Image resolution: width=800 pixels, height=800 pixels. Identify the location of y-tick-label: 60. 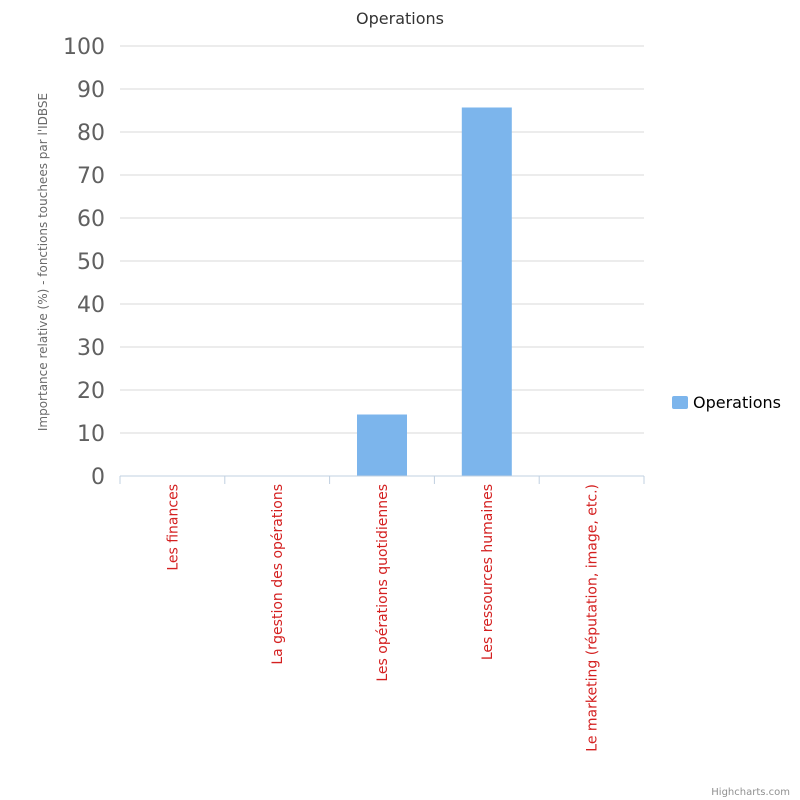
(91, 219).